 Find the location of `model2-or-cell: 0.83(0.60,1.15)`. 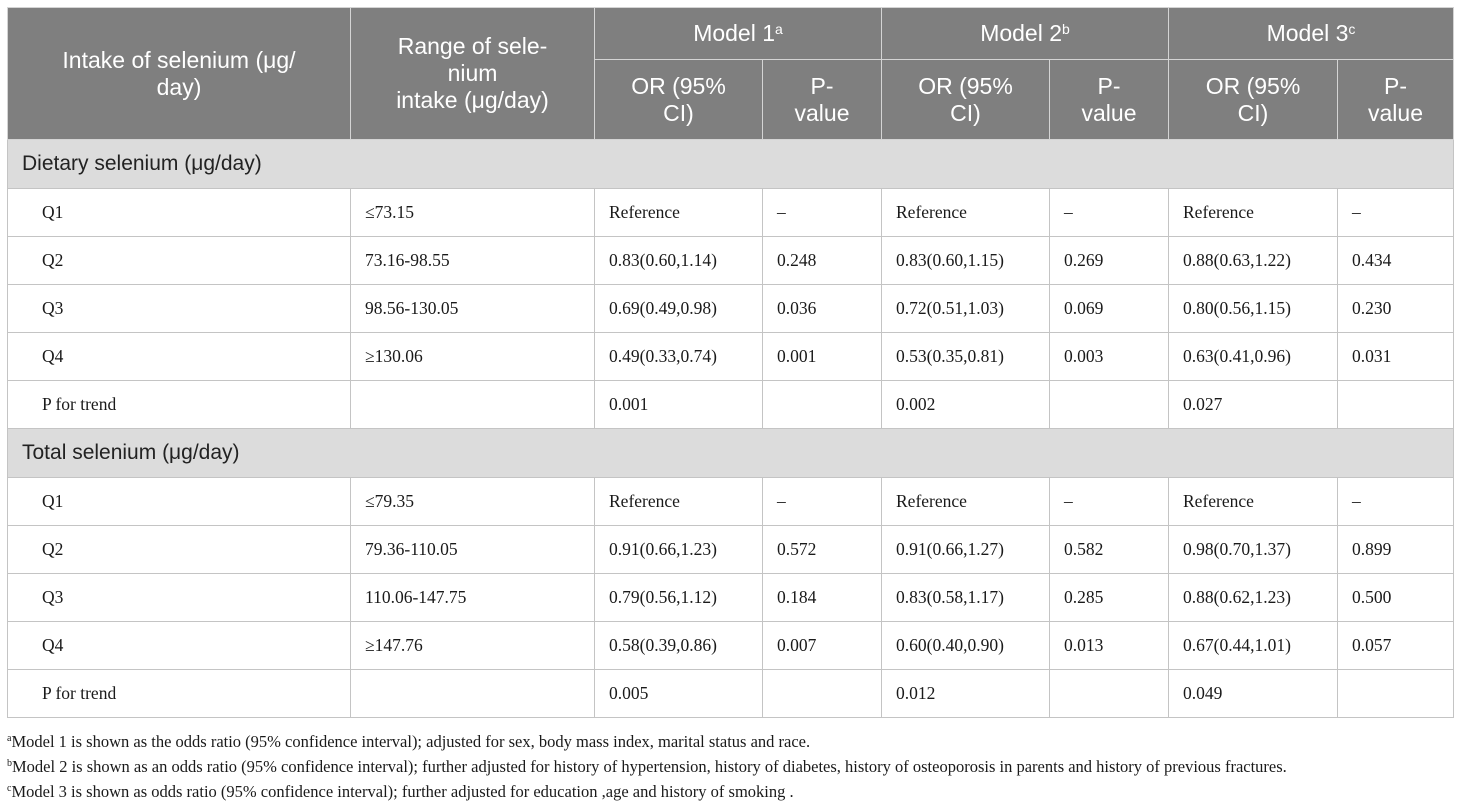

model2-or-cell: 0.83(0.60,1.15) is located at coordinates (965, 260).